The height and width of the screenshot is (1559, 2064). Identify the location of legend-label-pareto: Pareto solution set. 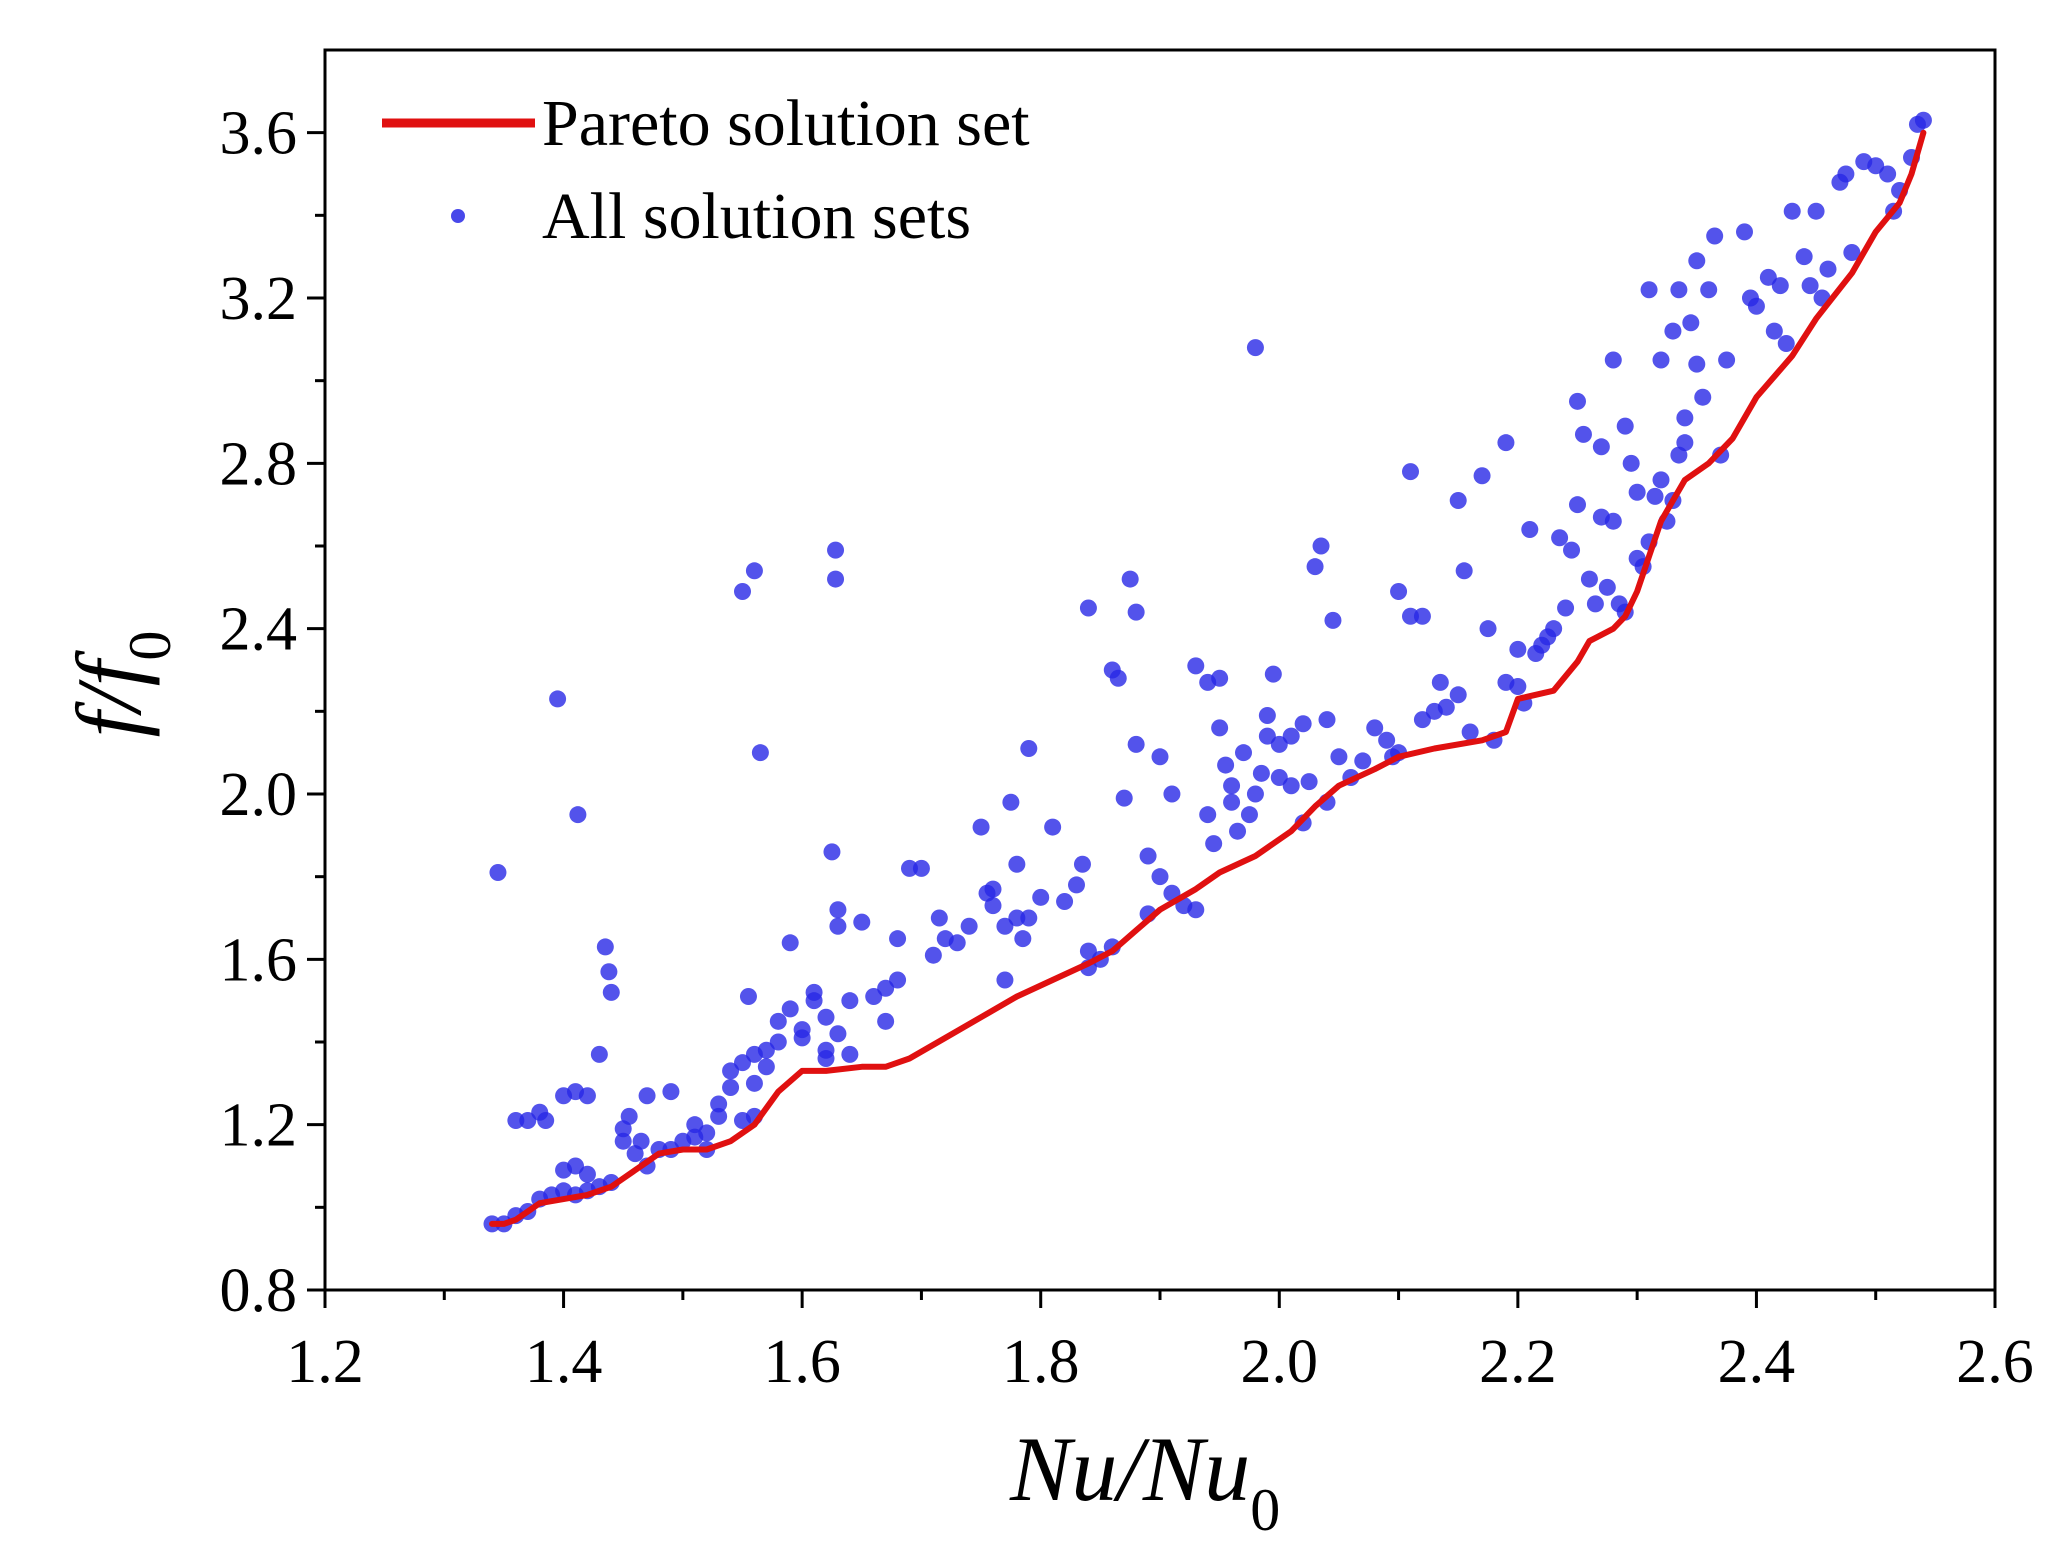
(786, 123).